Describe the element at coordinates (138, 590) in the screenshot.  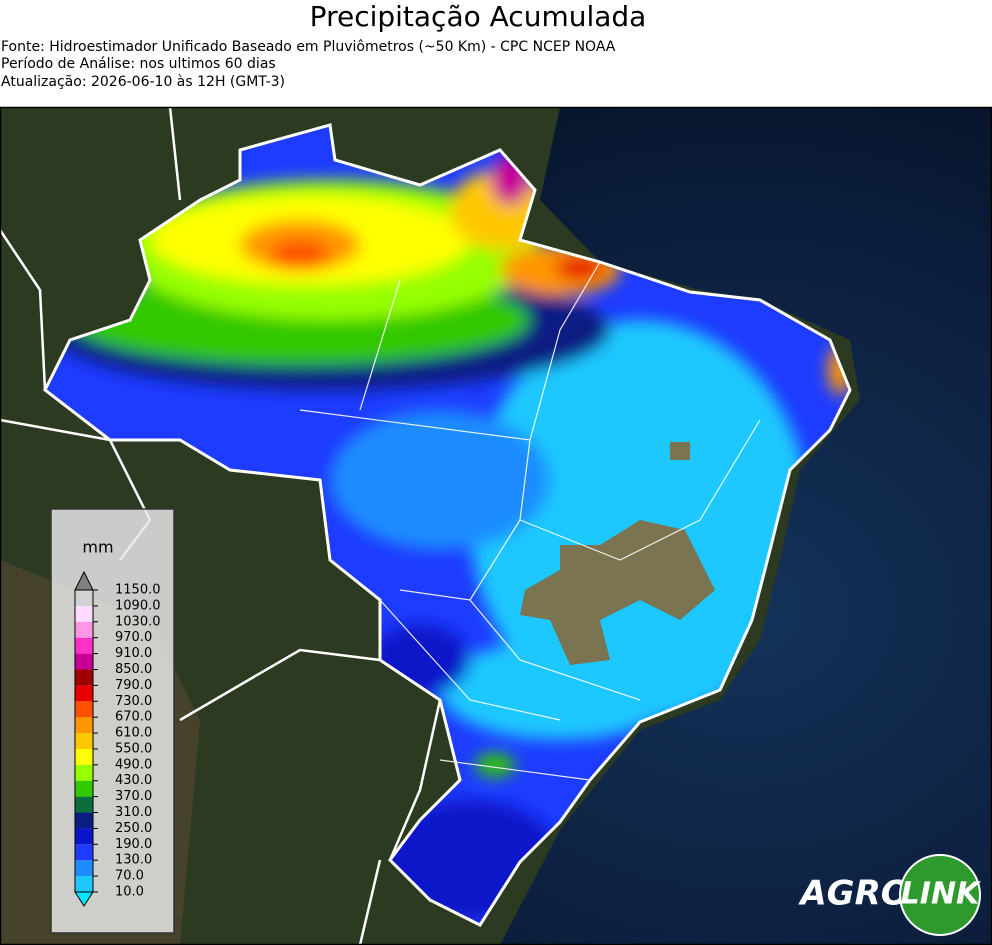
I see `colorbar-label: 1150.0` at that location.